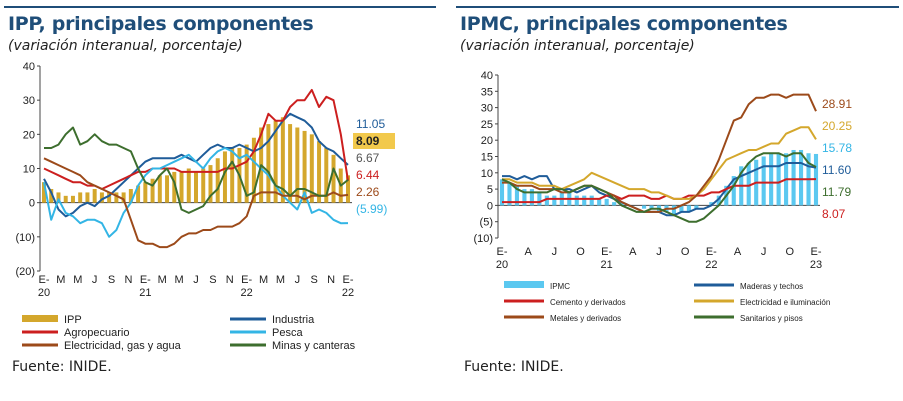 The image size is (903, 401). I want to click on chart-subtitle: (variación interanual, porcentaje), so click(125, 46).